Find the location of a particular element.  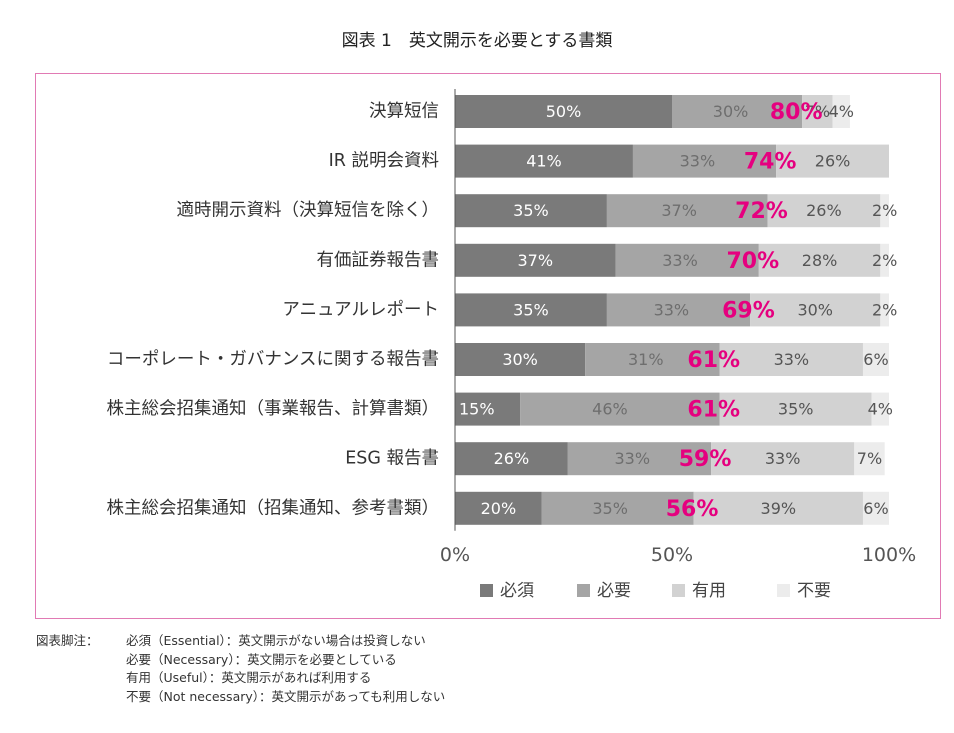

total-label: 72% is located at coordinates (761, 211).